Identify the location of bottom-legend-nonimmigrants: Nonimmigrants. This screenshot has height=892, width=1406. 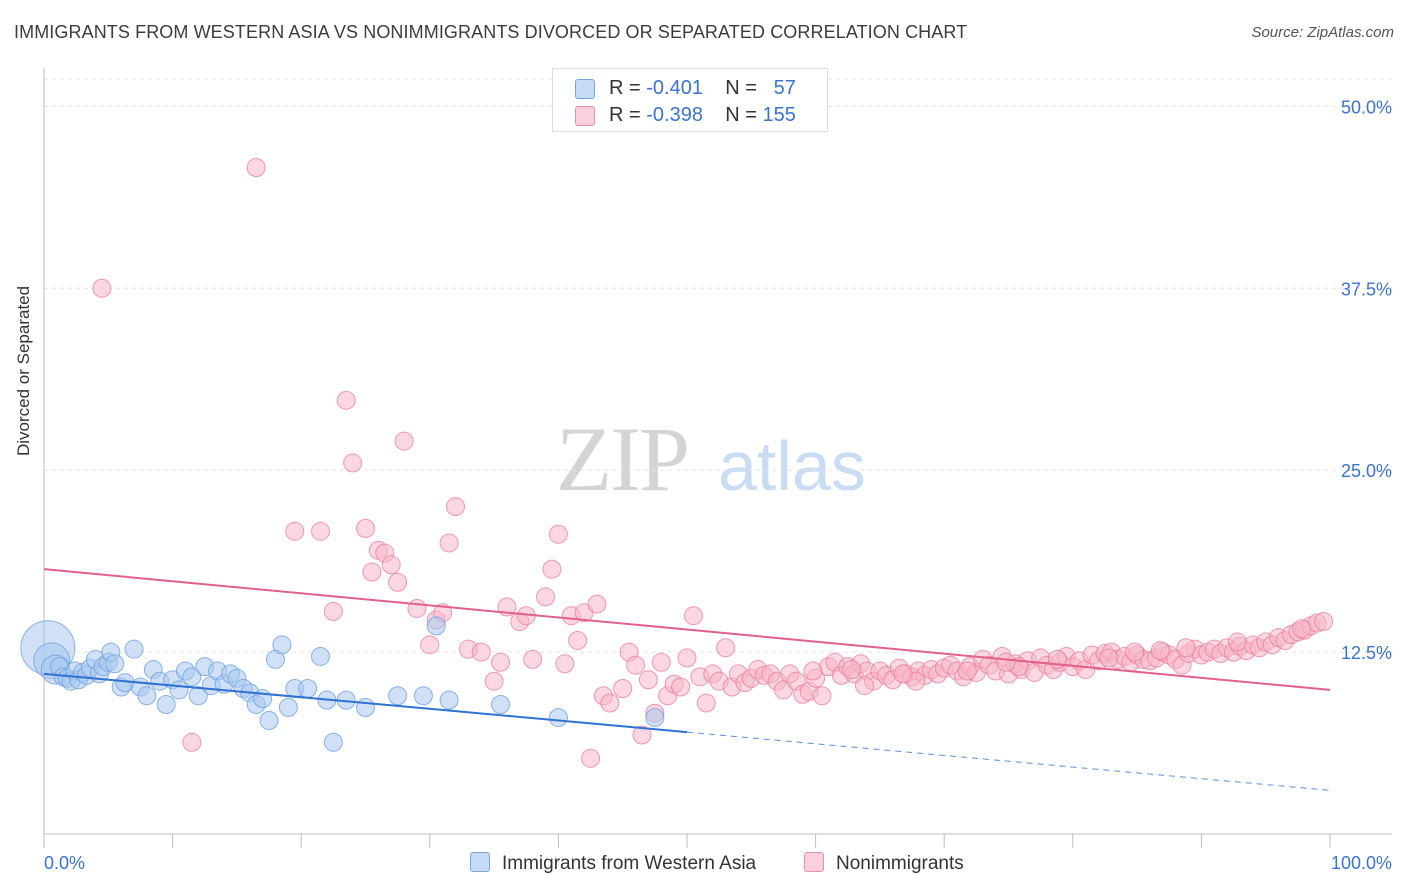
(884, 863).